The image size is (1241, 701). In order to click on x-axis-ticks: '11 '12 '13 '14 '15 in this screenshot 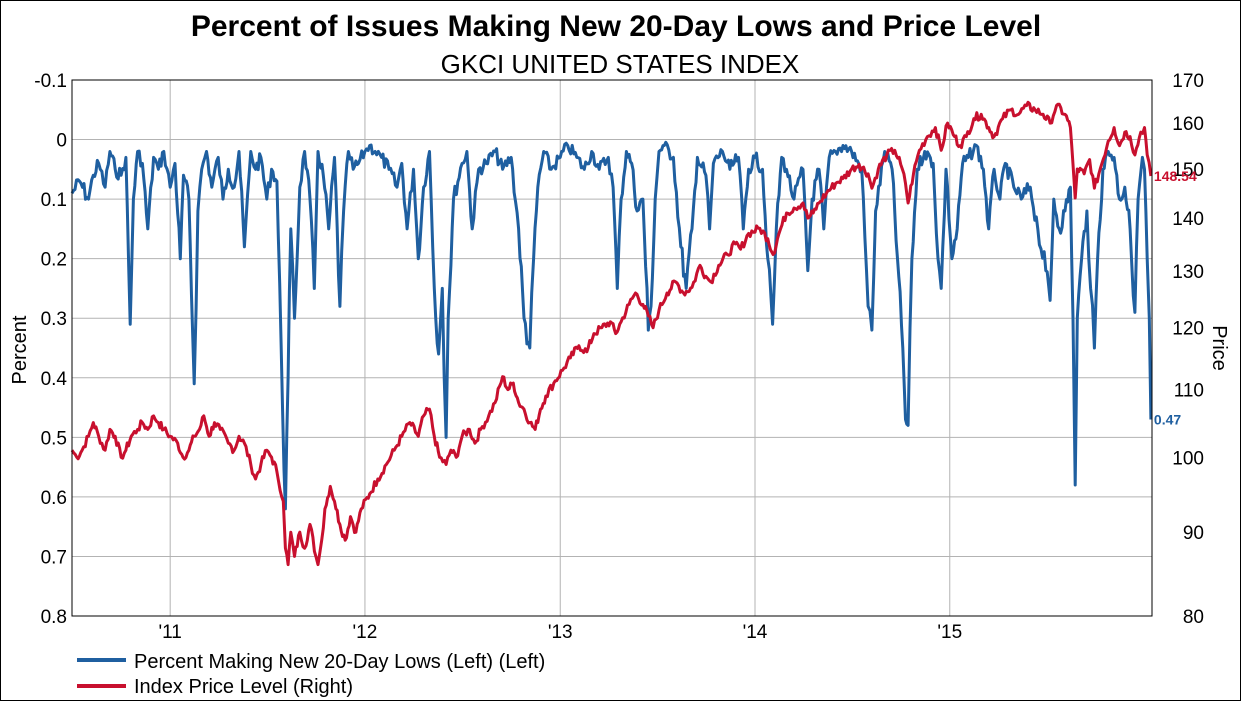, I will do `click(561, 632)`.